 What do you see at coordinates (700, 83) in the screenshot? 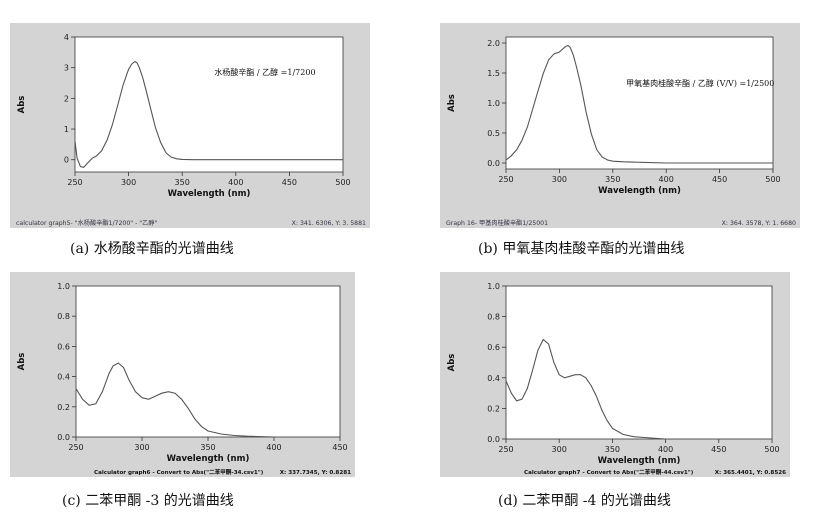
I see `chart-annotation: 甲氧基肉桂酸辛酯 / 乙醇 (V/V) =1/2500` at bounding box center [700, 83].